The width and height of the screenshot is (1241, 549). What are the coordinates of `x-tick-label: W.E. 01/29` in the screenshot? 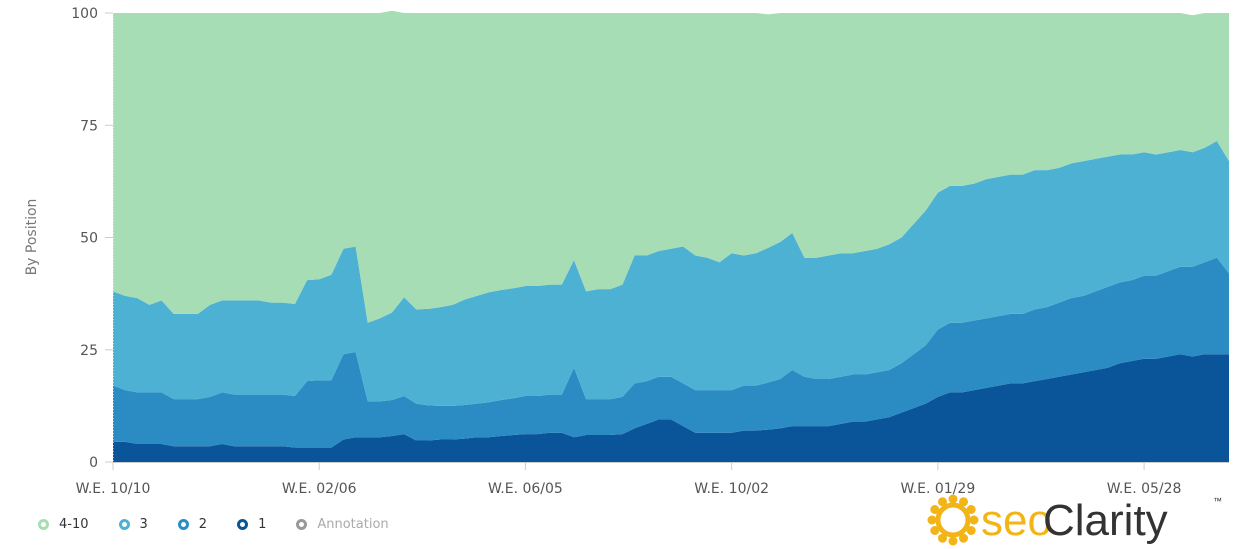 It's located at (937, 489).